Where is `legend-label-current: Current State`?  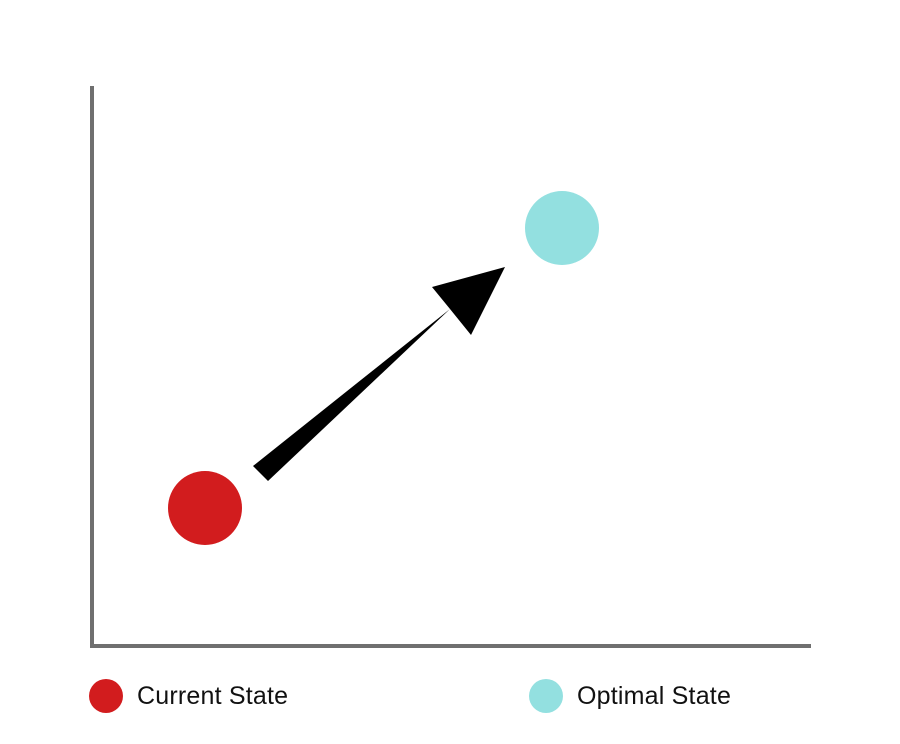
legend-label-current: Current State is located at coordinates (213, 695).